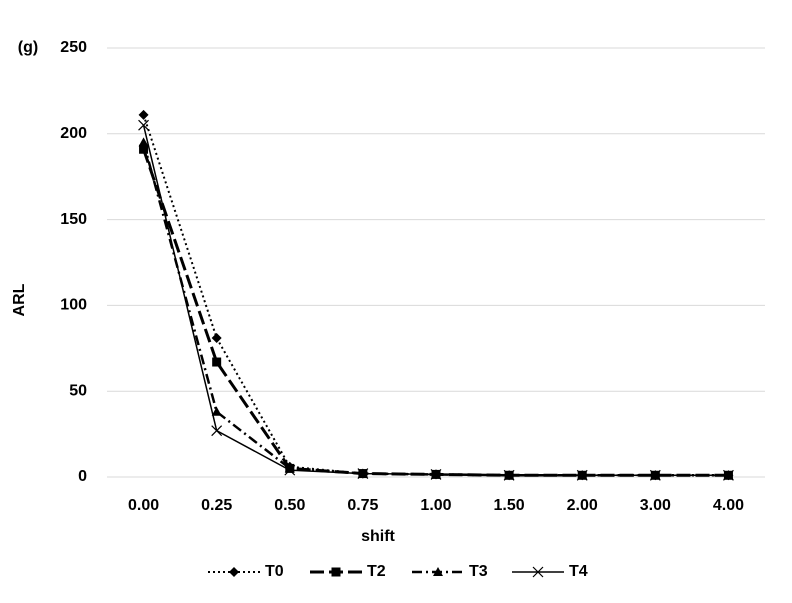 The width and height of the screenshot is (792, 603). What do you see at coordinates (216, 505) in the screenshot?
I see `x-tick-label: 0.25` at bounding box center [216, 505].